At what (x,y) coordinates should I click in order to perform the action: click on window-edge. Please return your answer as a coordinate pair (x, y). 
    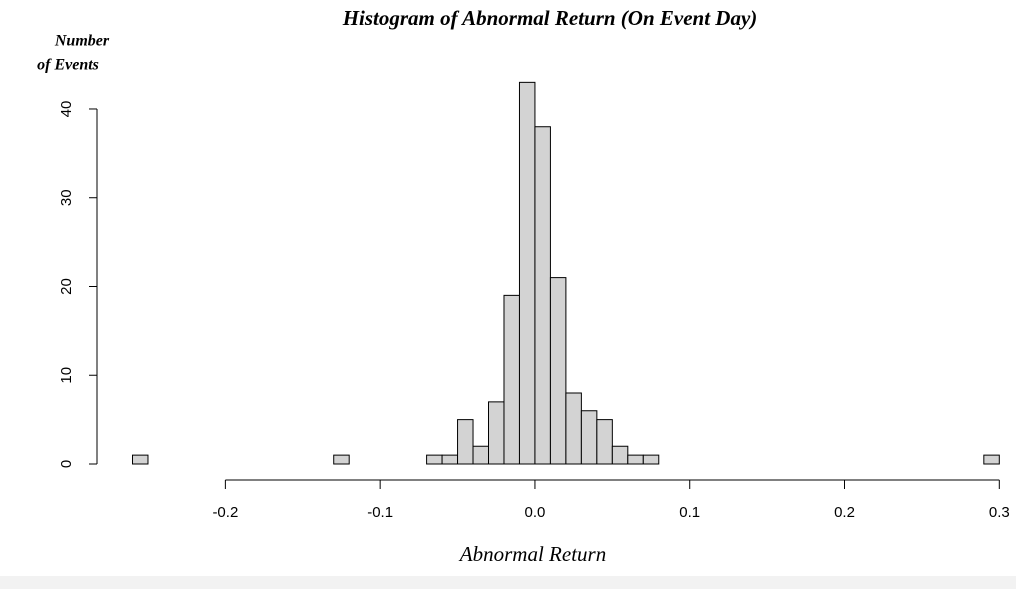
    Looking at the image, I should click on (508, 582).